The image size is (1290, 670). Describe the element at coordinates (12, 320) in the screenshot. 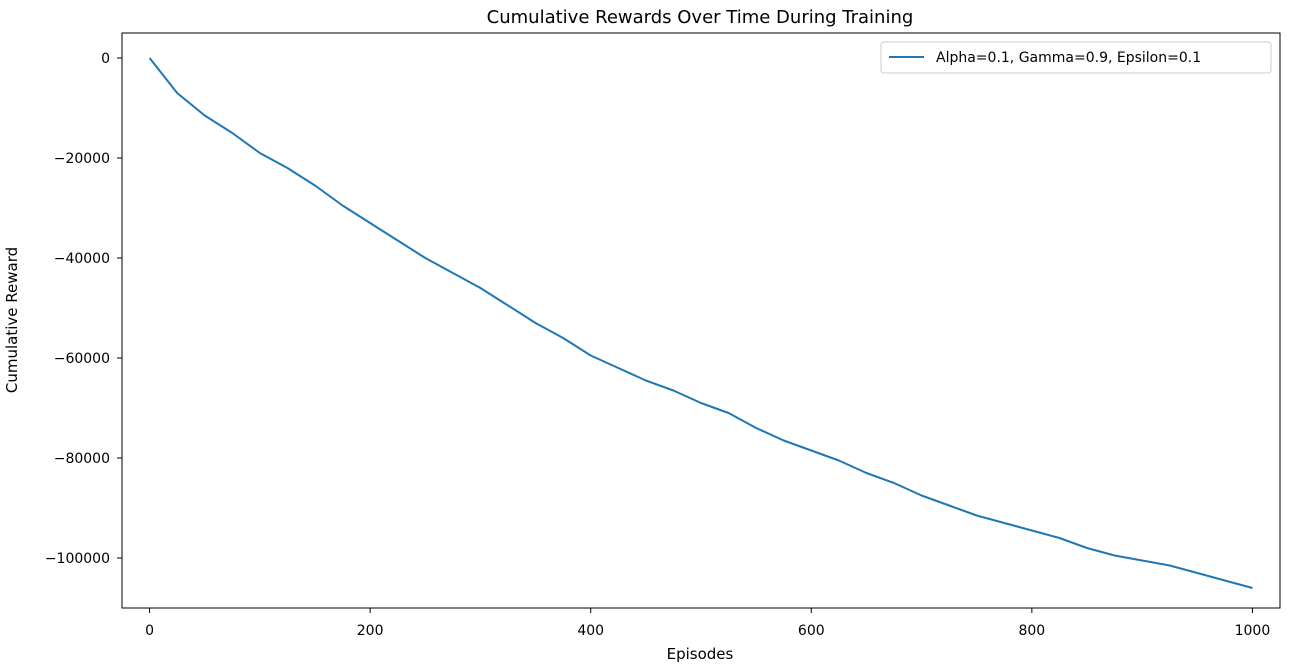

I see `y-axis-label: Cumulative Reward` at that location.